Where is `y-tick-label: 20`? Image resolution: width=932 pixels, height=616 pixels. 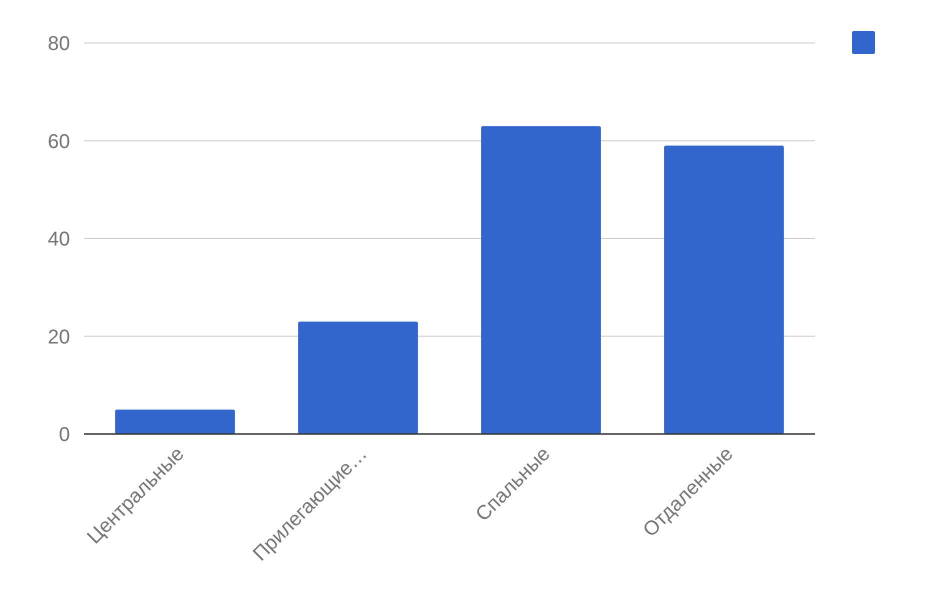 y-tick-label: 20 is located at coordinates (59, 337).